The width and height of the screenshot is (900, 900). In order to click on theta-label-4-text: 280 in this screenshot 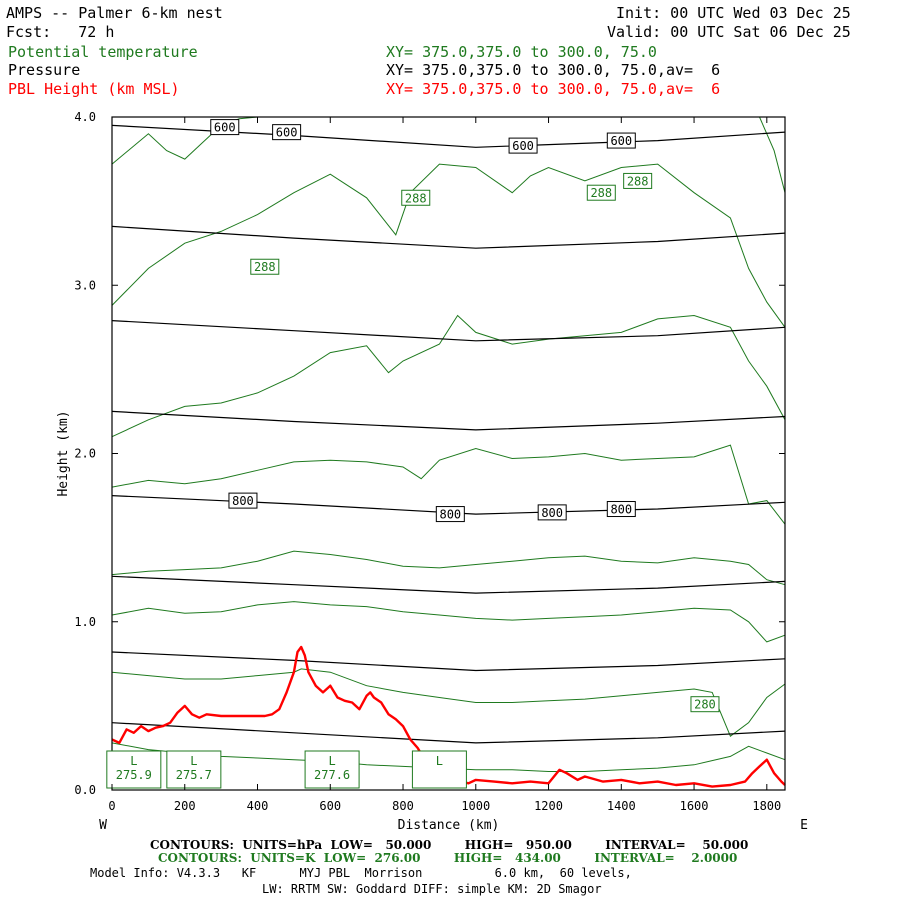, I will do `click(705, 705)`.